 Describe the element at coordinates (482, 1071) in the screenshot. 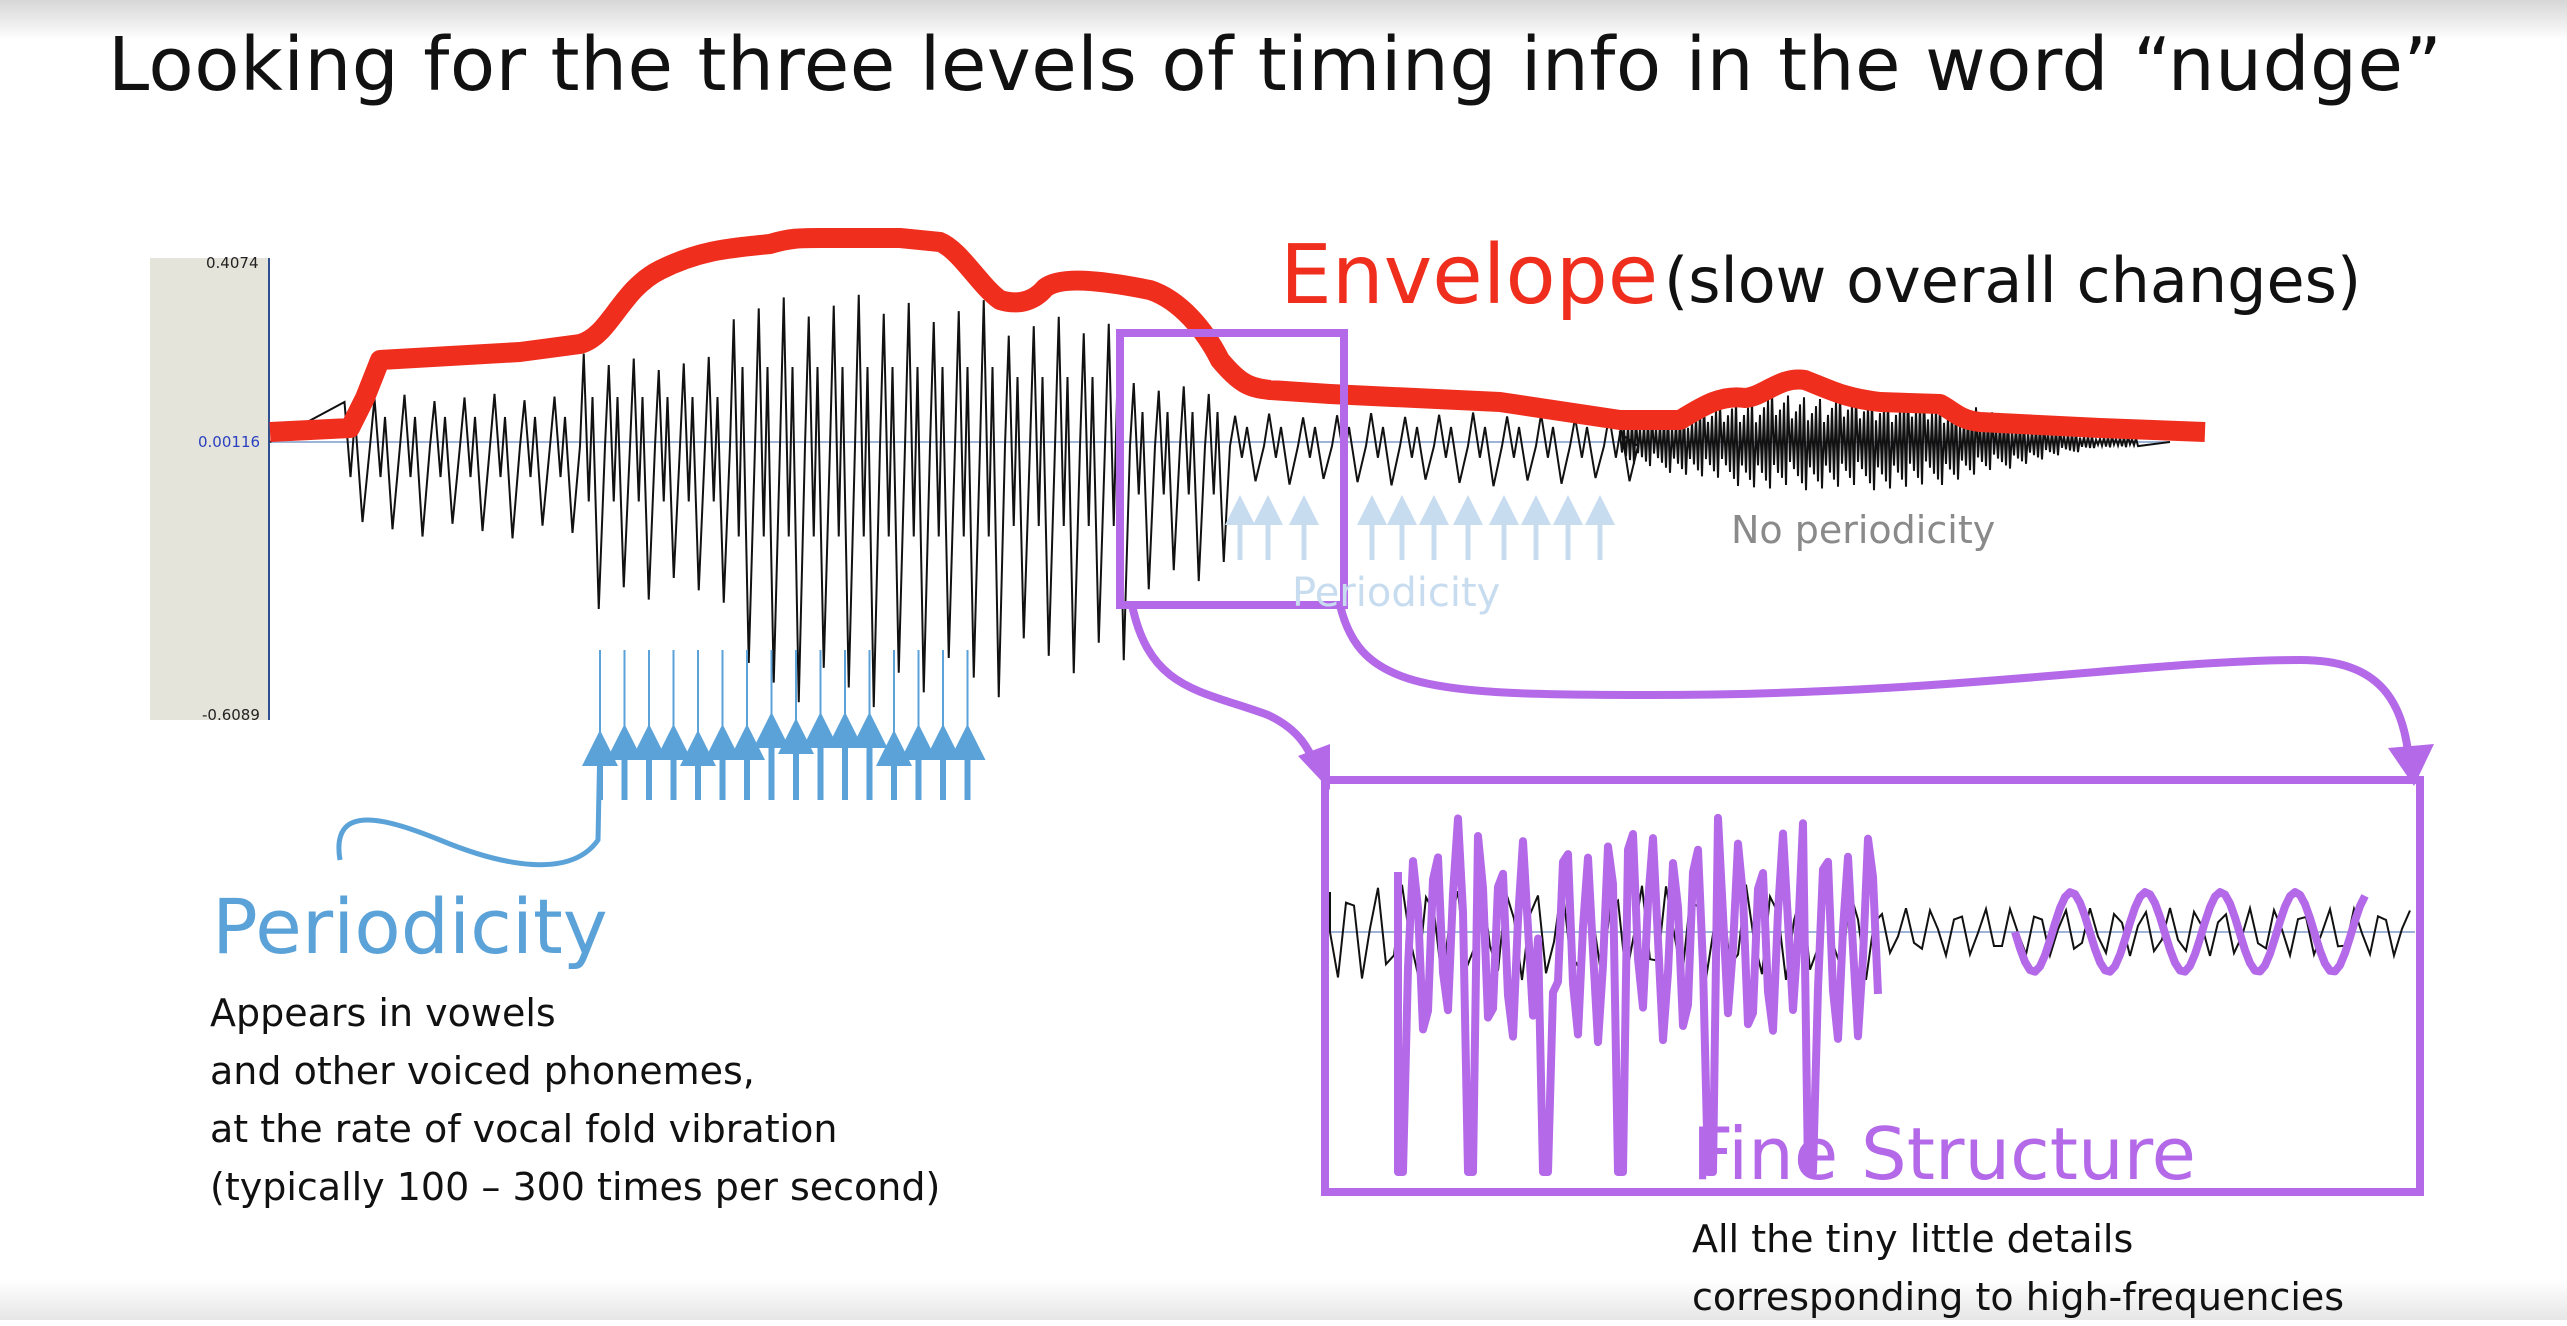

I see `periodicity-line: and other voiced phonemes,` at that location.